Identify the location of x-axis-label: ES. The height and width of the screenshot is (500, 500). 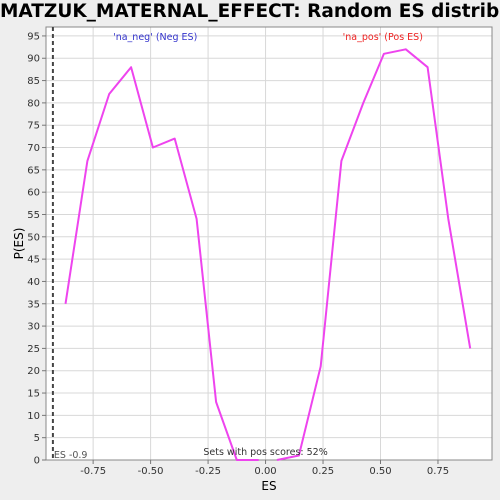
(268, 486).